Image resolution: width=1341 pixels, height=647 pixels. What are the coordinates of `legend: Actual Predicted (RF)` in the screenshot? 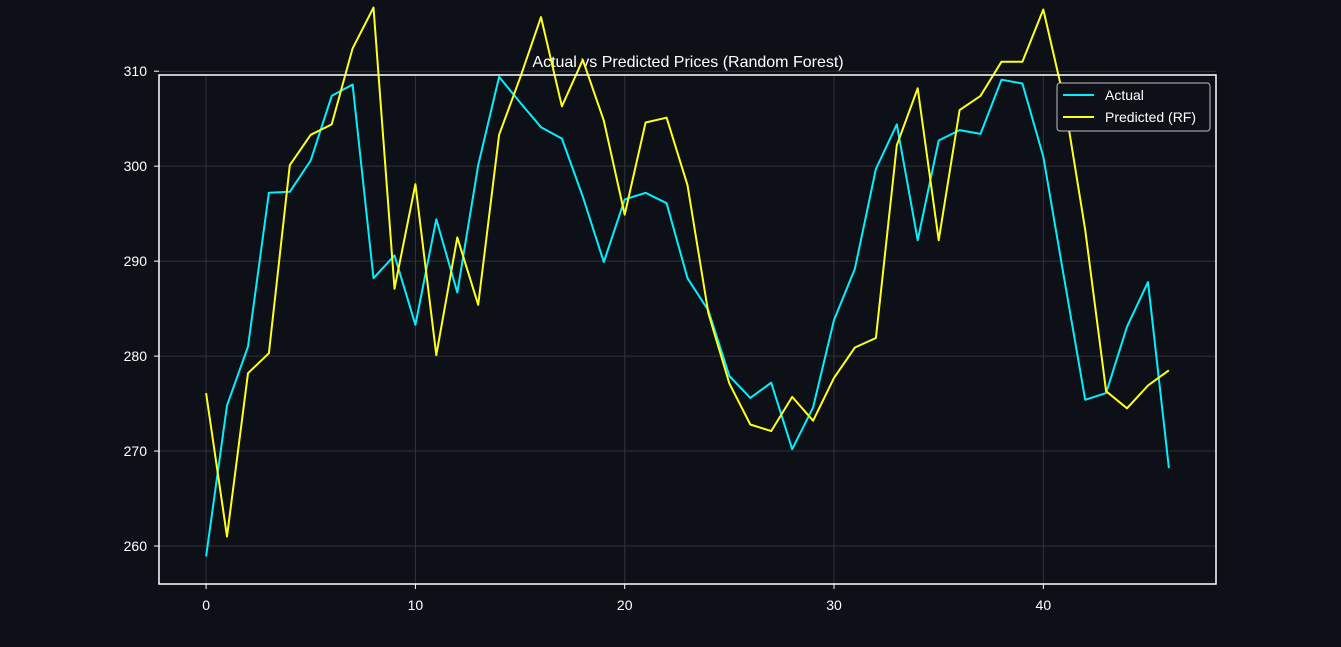 It's located at (1133, 107).